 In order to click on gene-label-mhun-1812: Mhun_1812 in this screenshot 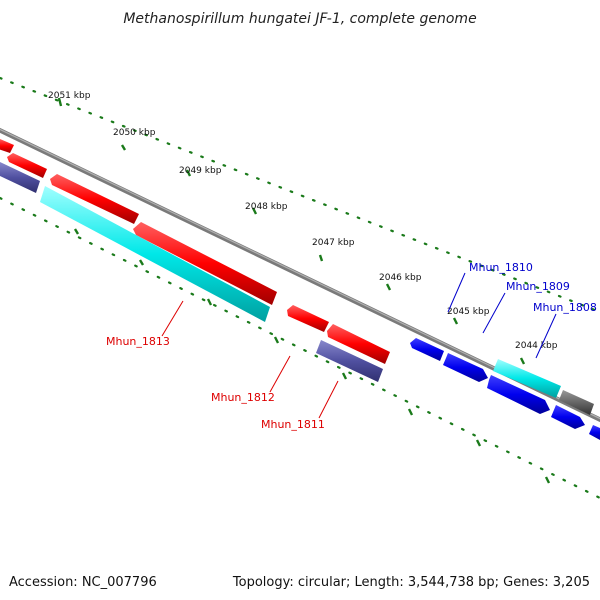, I will do `click(243, 397)`.